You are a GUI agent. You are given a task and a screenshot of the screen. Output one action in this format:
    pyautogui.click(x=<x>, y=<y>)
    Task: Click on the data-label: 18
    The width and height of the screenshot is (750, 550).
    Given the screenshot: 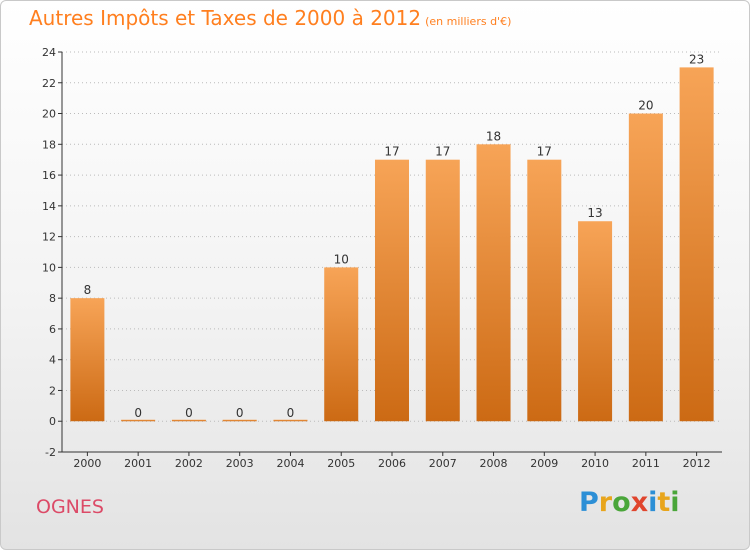 What is the action you would take?
    pyautogui.click(x=493, y=136)
    